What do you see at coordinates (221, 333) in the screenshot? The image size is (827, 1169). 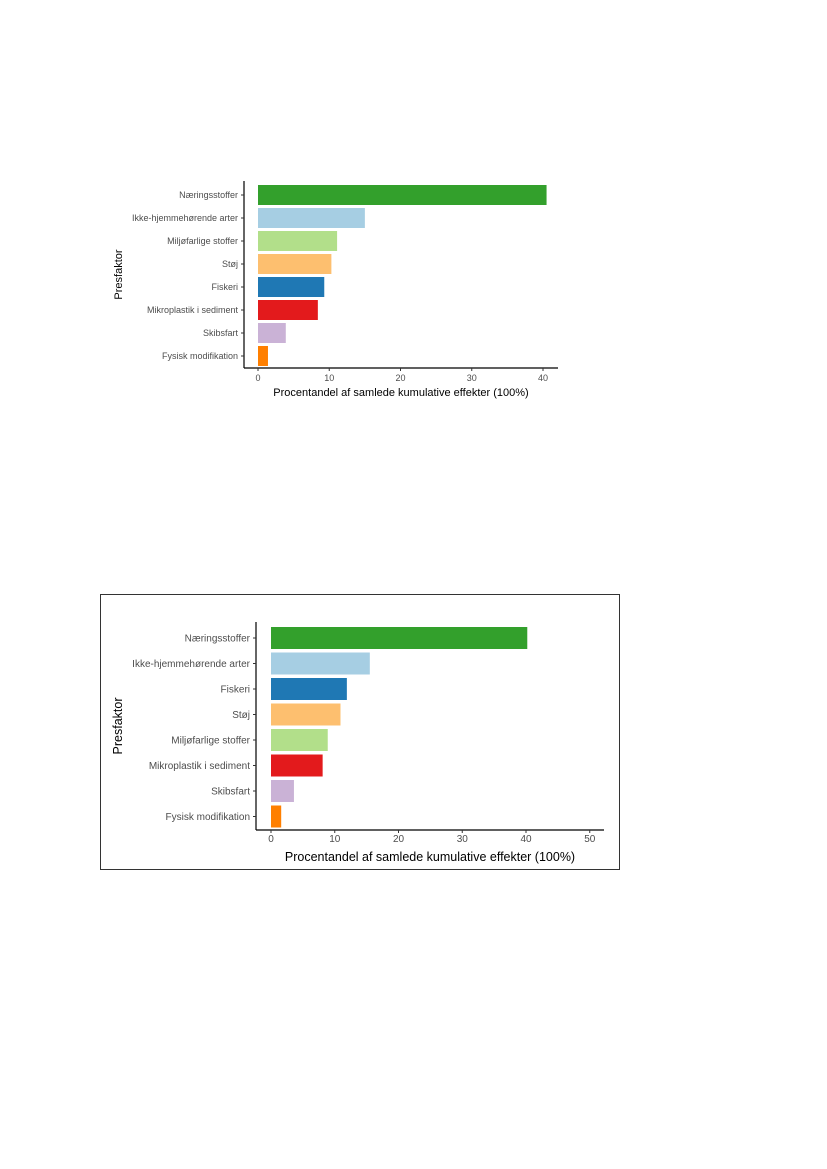 I see `chart1-category-label: Skibsfart` at bounding box center [221, 333].